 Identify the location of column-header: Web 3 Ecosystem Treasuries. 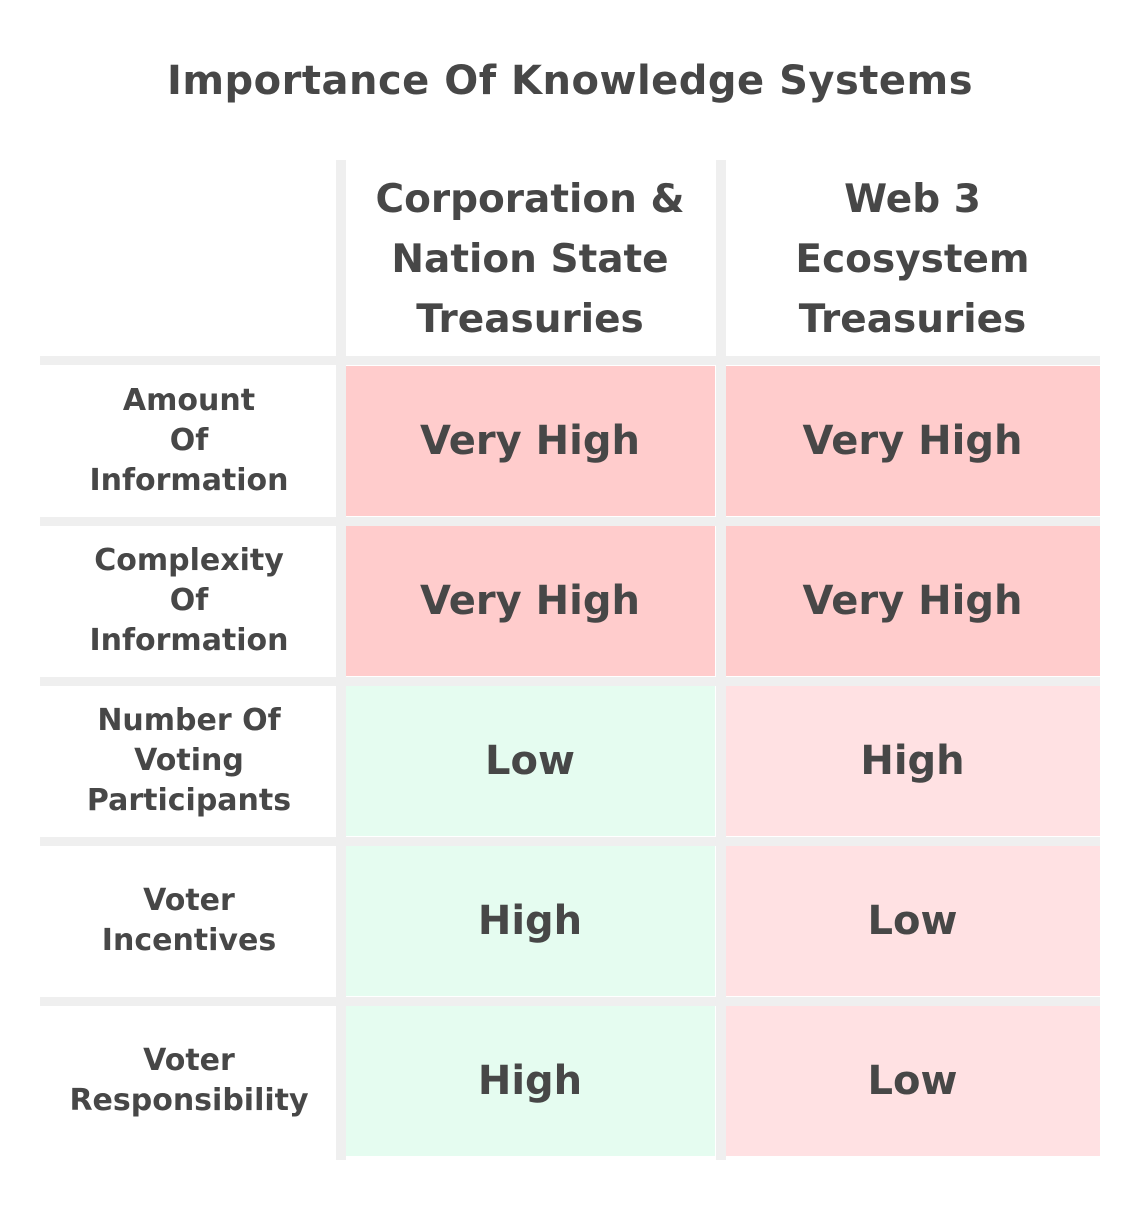
(912, 260).